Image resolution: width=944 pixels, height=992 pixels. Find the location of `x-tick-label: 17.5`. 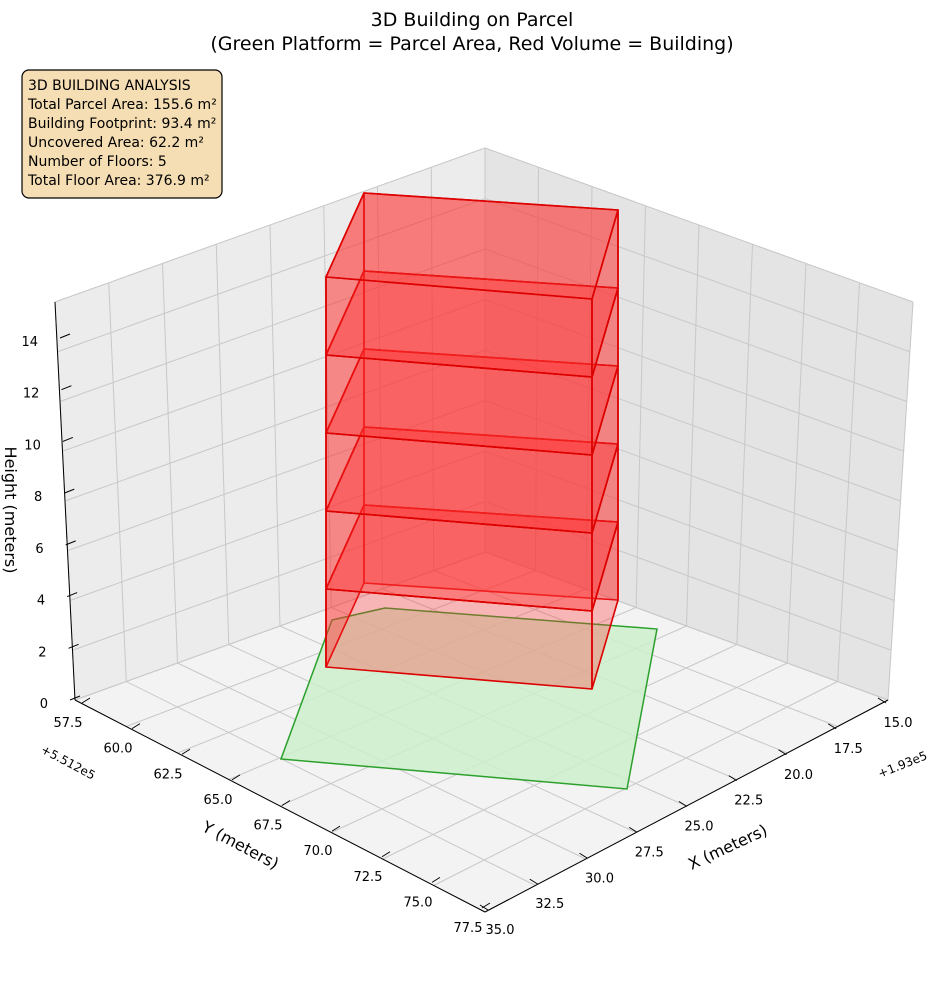

x-tick-label: 17.5 is located at coordinates (848, 749).